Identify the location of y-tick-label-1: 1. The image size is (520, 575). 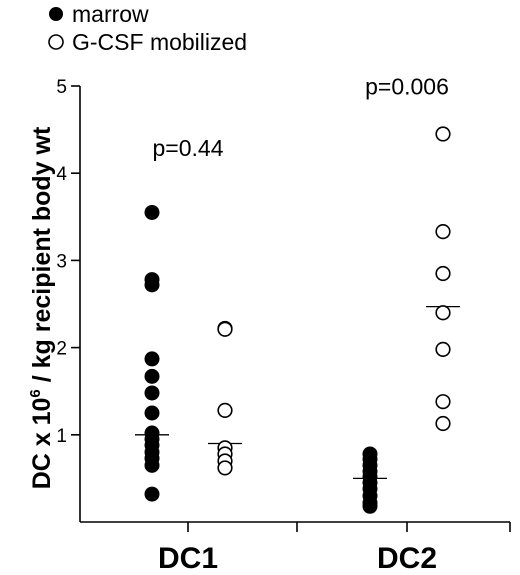
(61, 436).